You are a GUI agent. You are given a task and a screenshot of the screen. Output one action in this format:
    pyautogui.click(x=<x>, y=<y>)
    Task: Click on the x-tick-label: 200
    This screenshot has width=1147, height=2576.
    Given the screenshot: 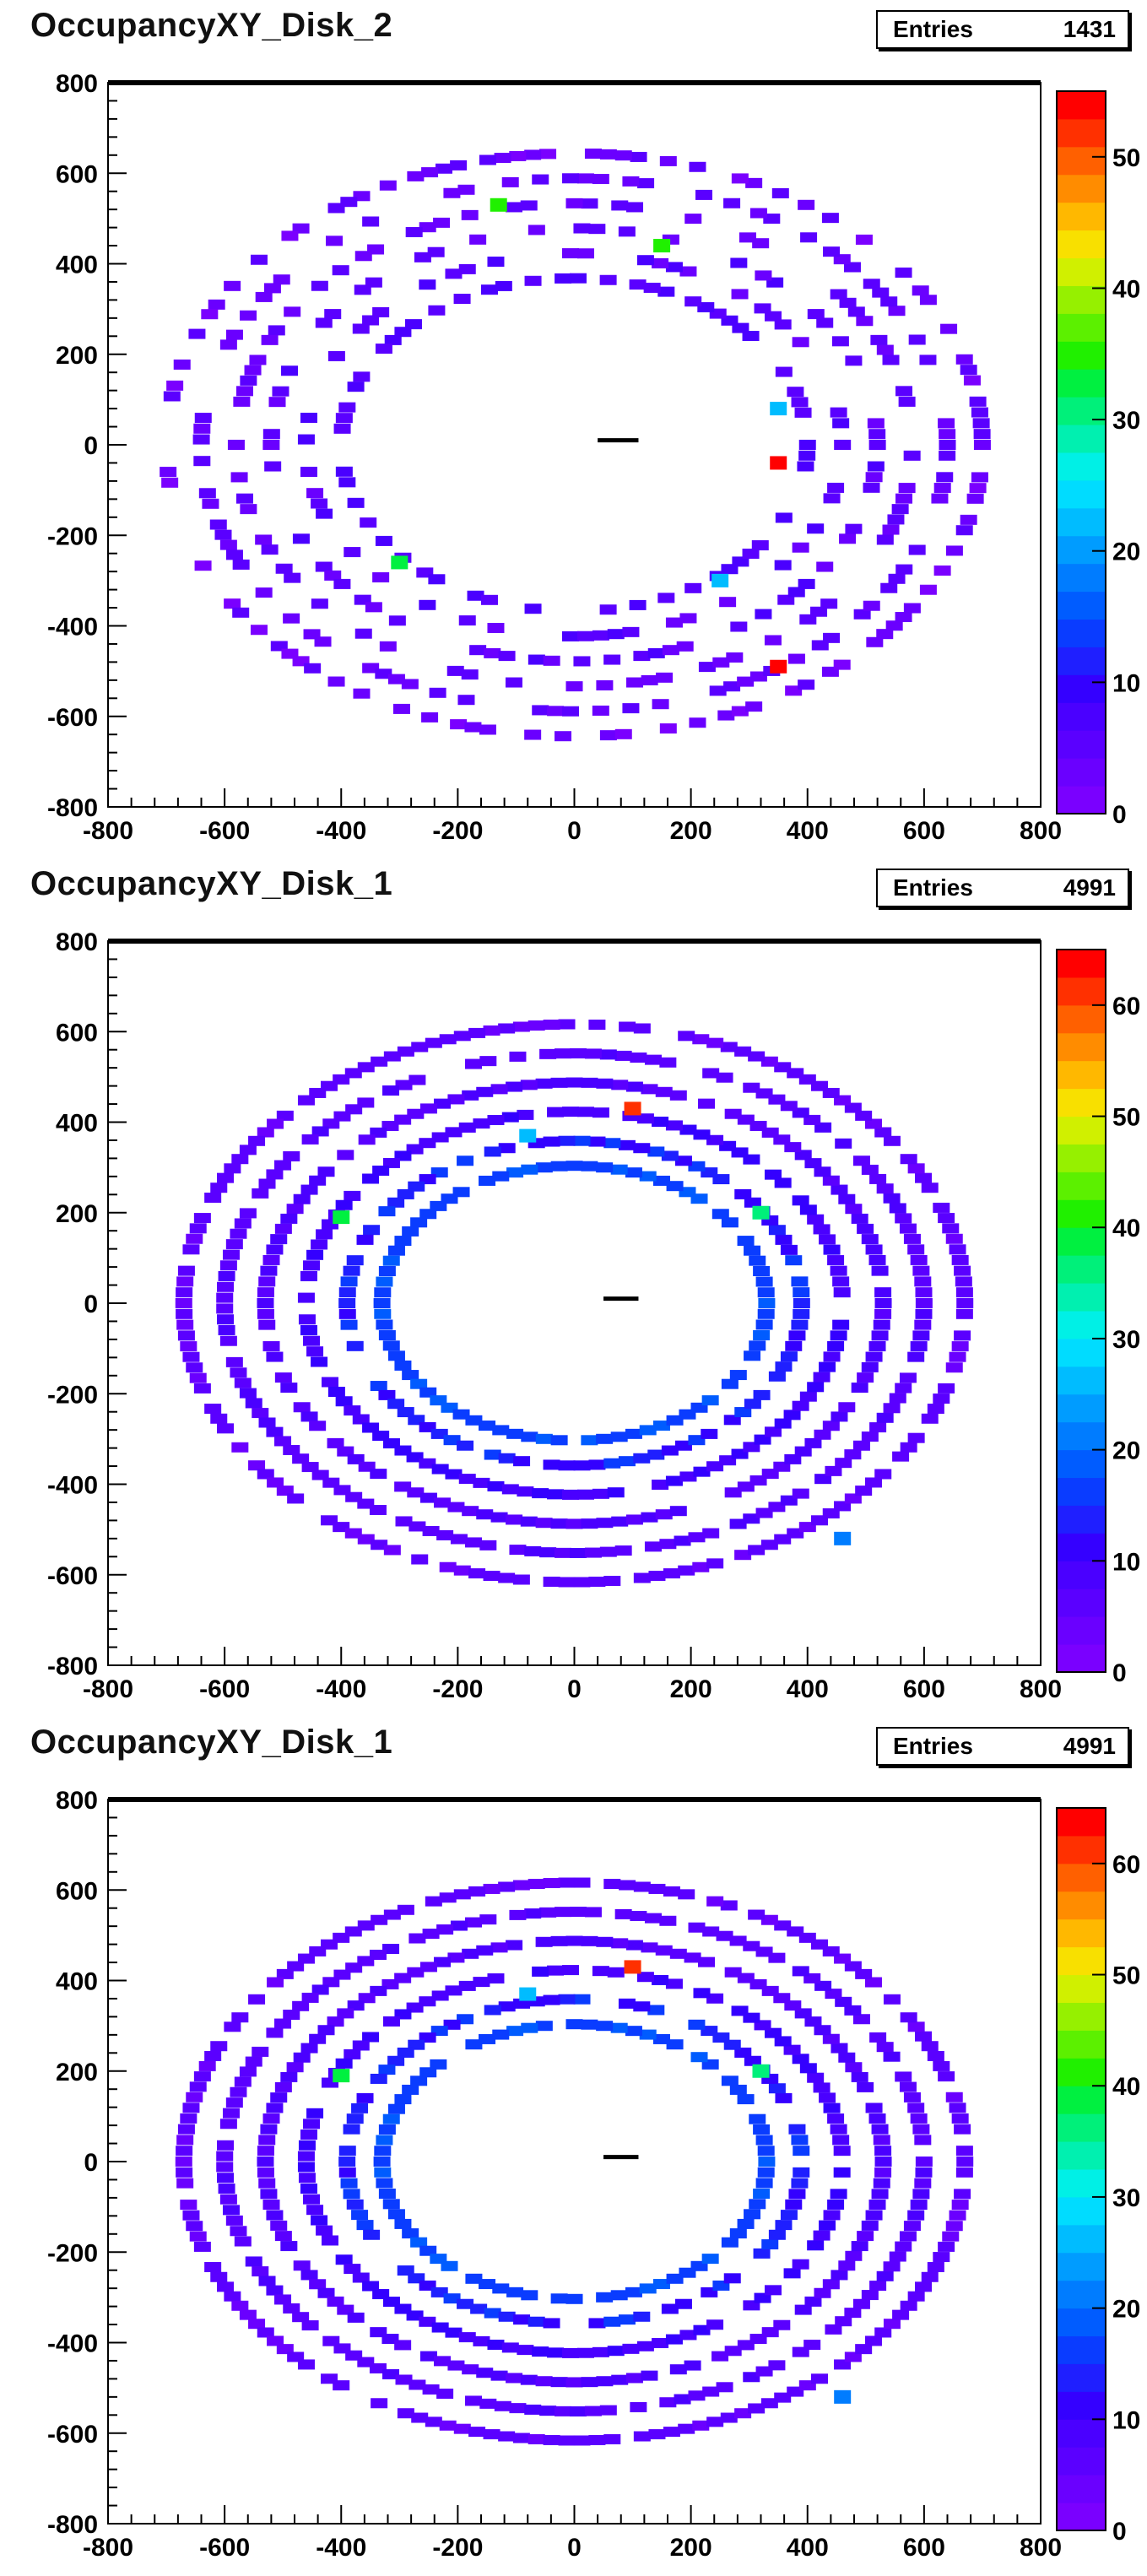 What is the action you would take?
    pyautogui.click(x=691, y=831)
    